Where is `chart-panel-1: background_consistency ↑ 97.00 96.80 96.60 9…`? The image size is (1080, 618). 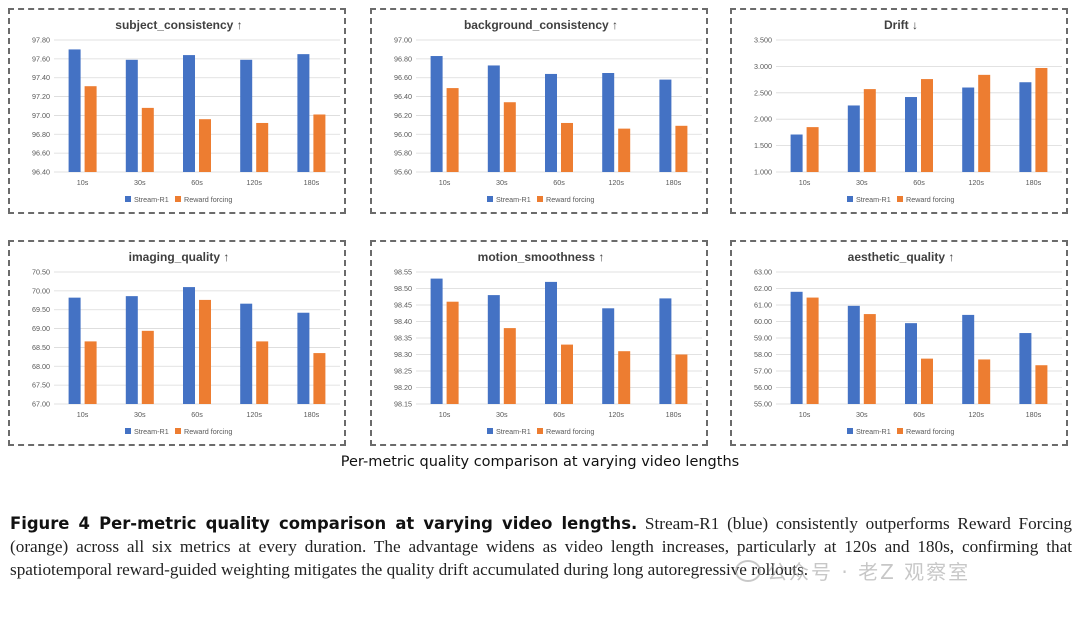 chart-panel-1: background_consistency ↑ 97.00 96.80 96.60 9… is located at coordinates (539, 111).